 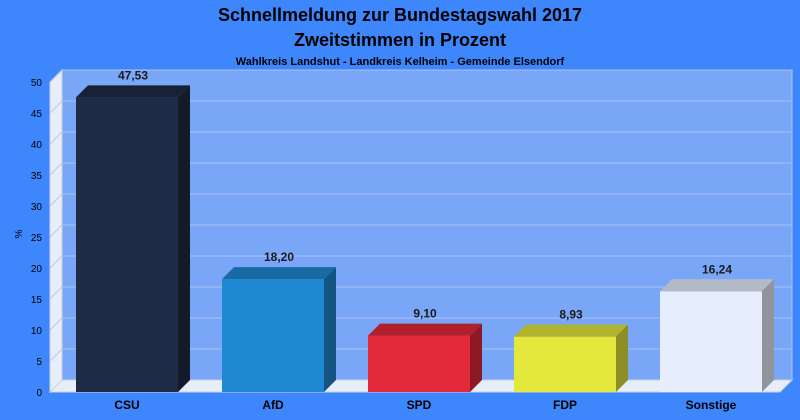 I want to click on y-axis-label: %, so click(x=19, y=233).